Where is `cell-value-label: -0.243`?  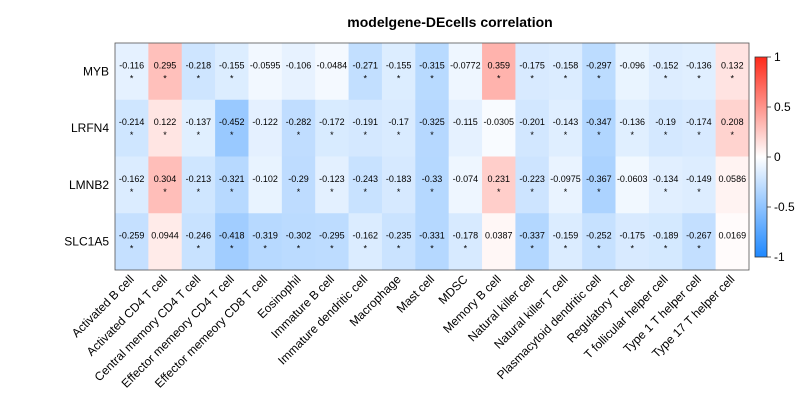 cell-value-label: -0.243 is located at coordinates (365, 179).